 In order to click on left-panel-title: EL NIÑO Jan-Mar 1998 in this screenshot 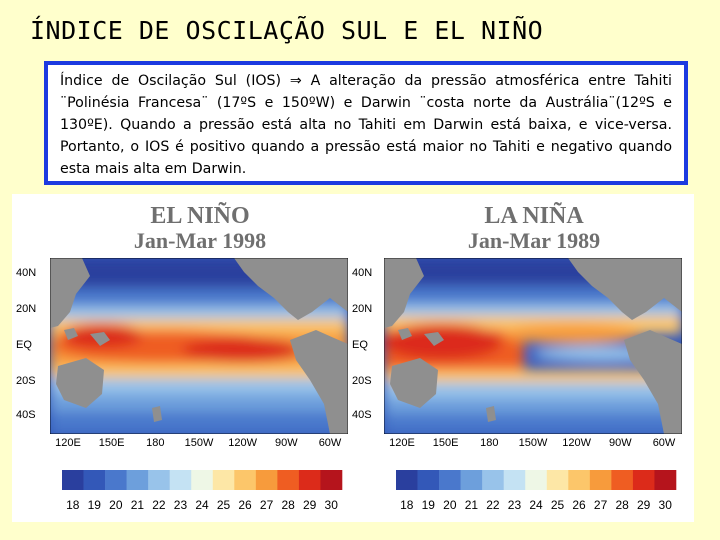, I will do `click(200, 228)`.